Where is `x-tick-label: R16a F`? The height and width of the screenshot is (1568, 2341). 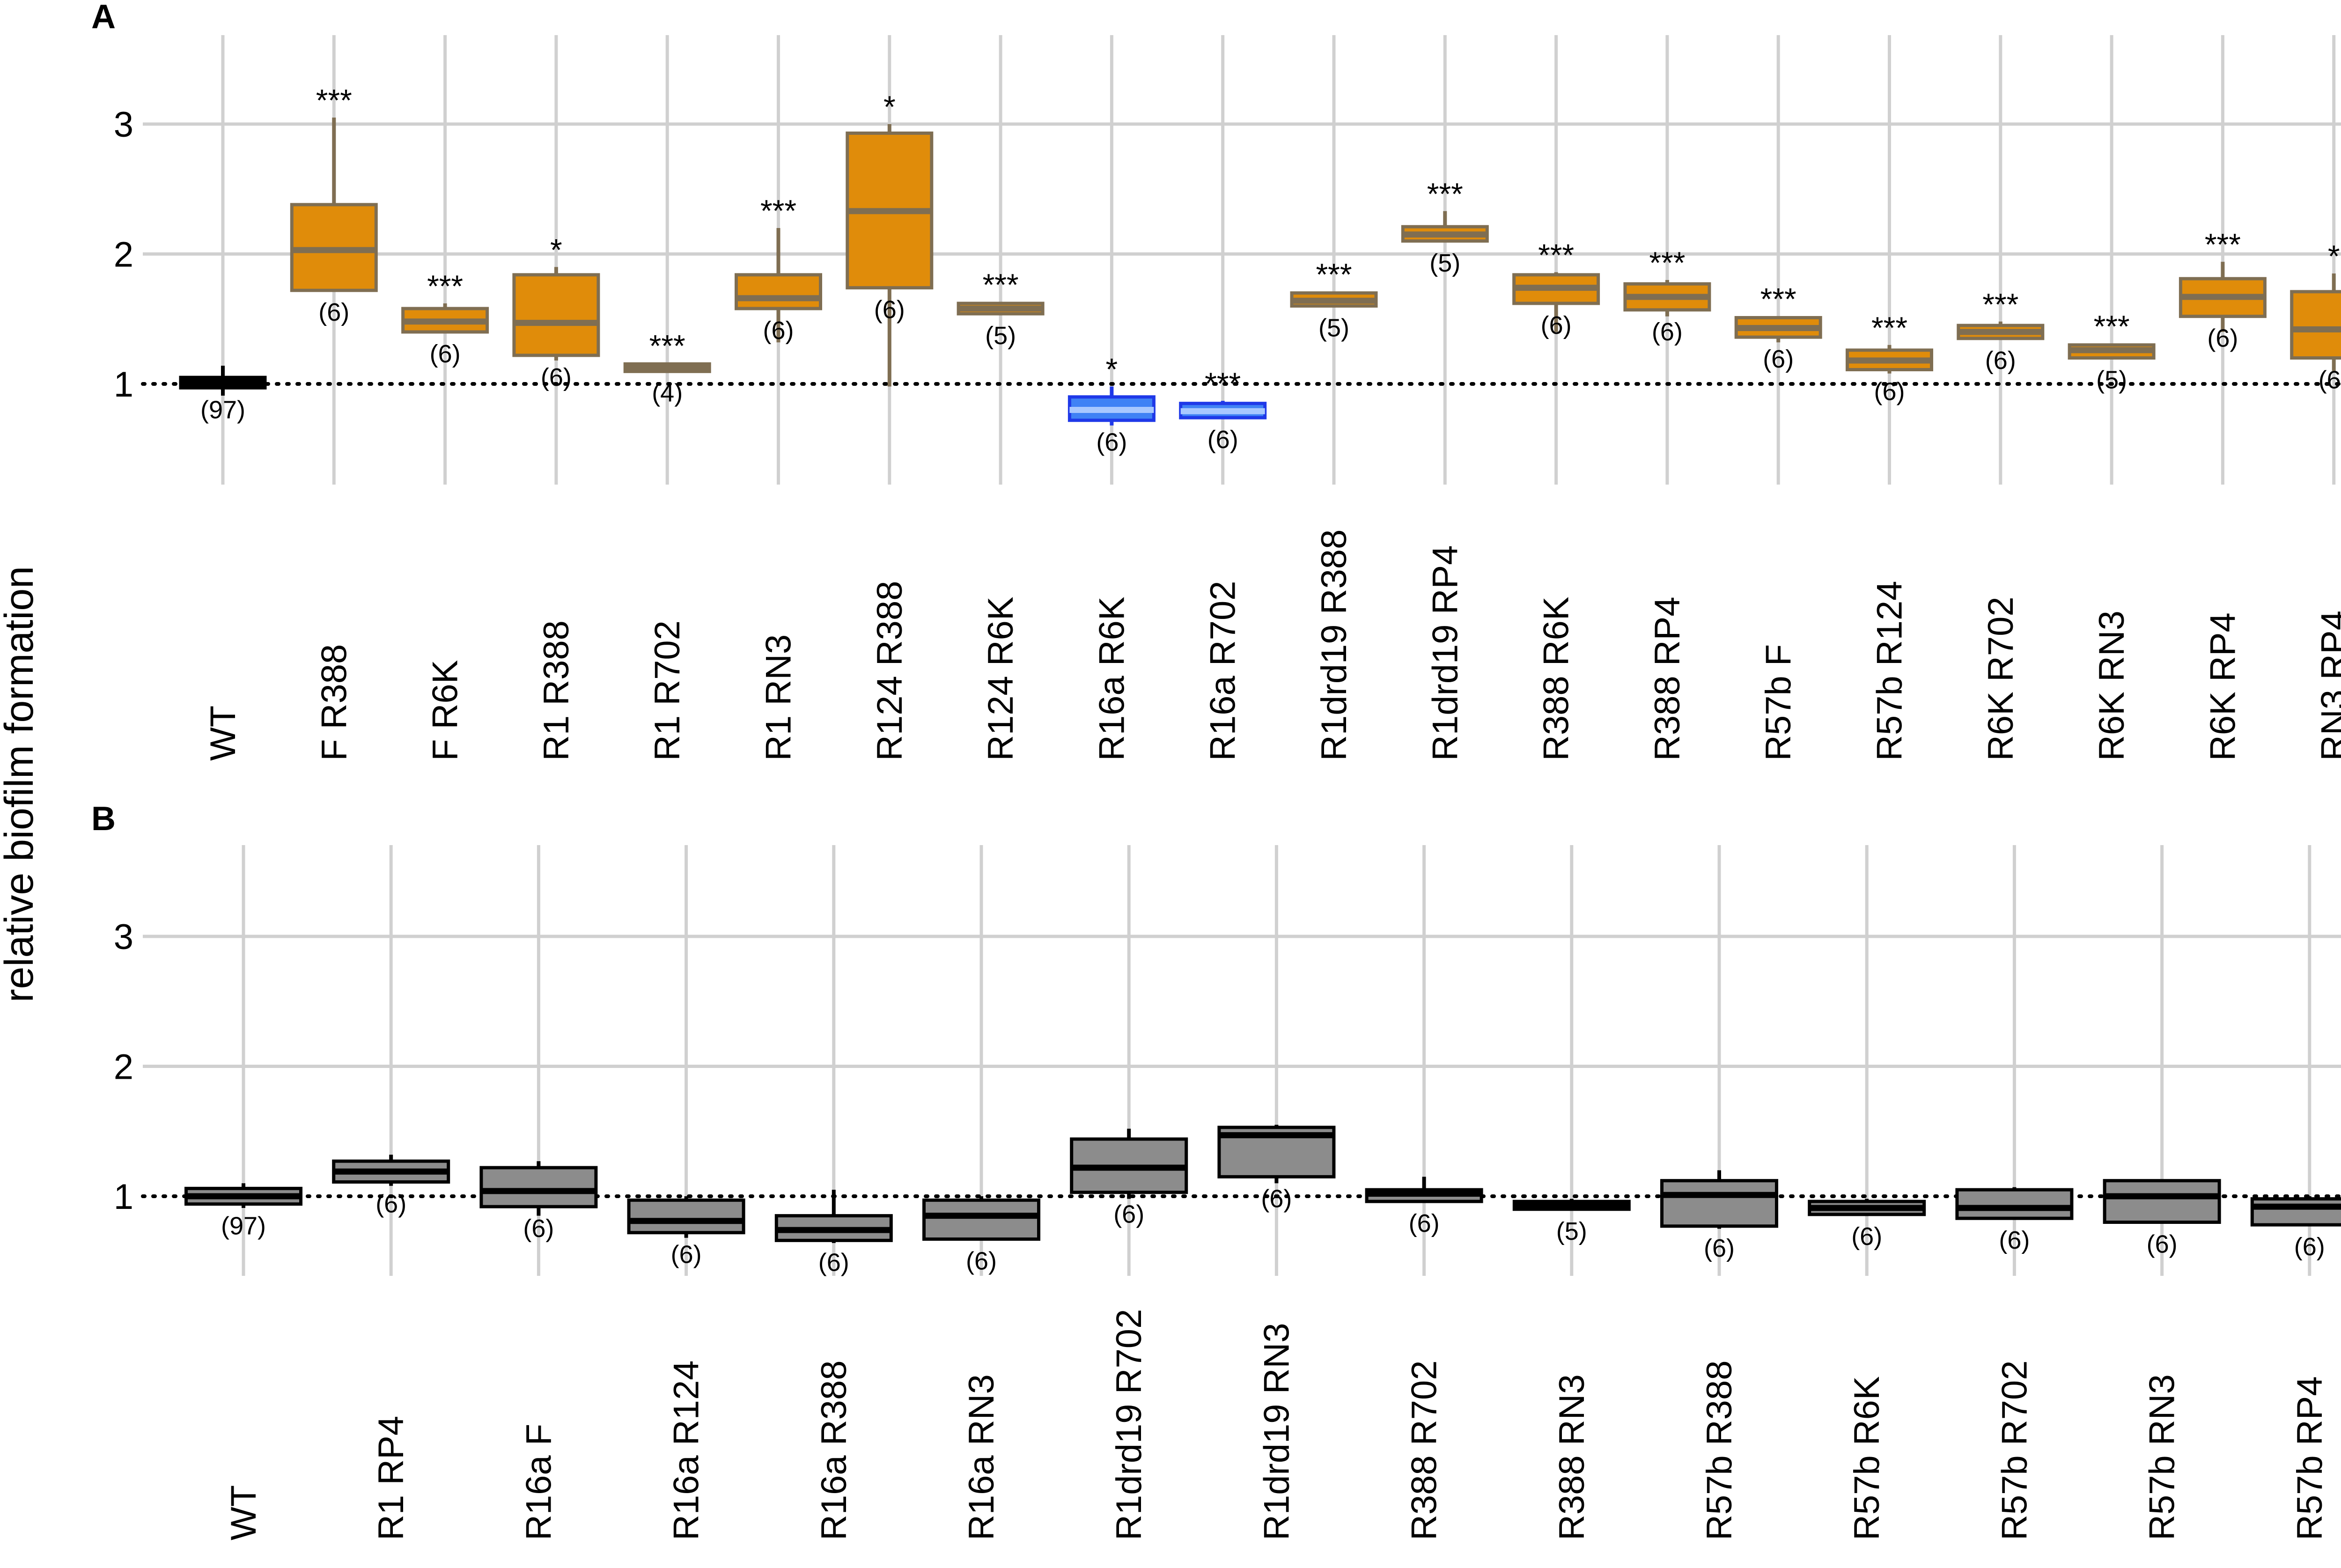
x-tick-label: R16a F is located at coordinates (539, 1482).